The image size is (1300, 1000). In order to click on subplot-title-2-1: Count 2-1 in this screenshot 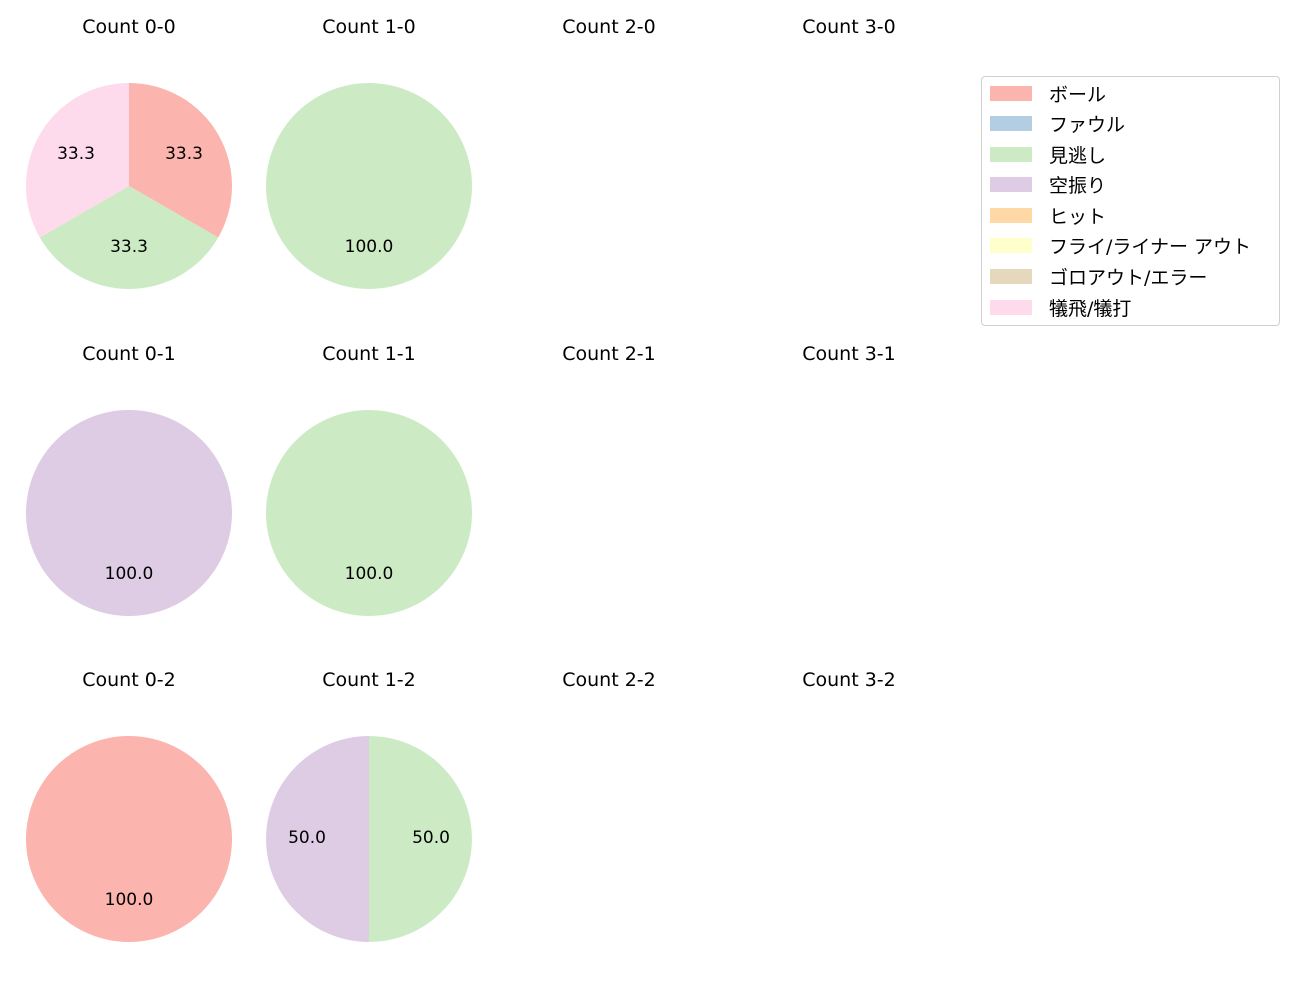, I will do `click(609, 354)`.